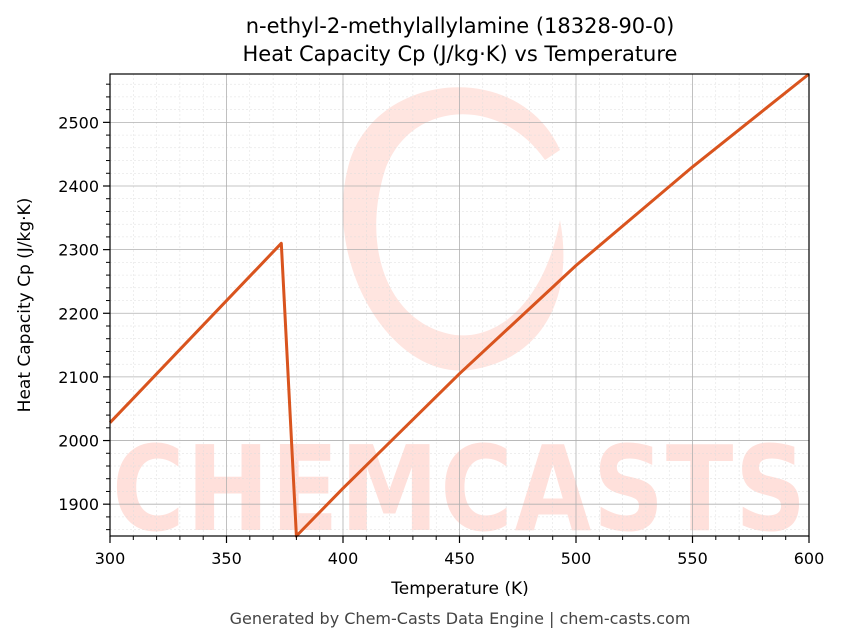 The image size is (843, 644). What do you see at coordinates (78, 377) in the screenshot?
I see `y-tick-label: 2100` at bounding box center [78, 377].